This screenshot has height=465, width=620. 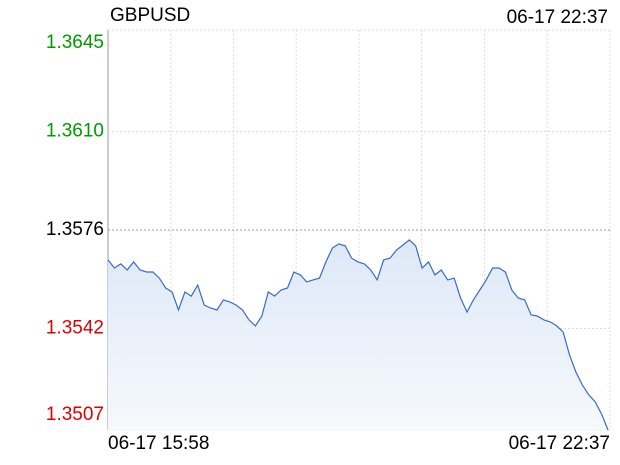 I want to click on time: 06-17 22:37, so click(x=557, y=17).